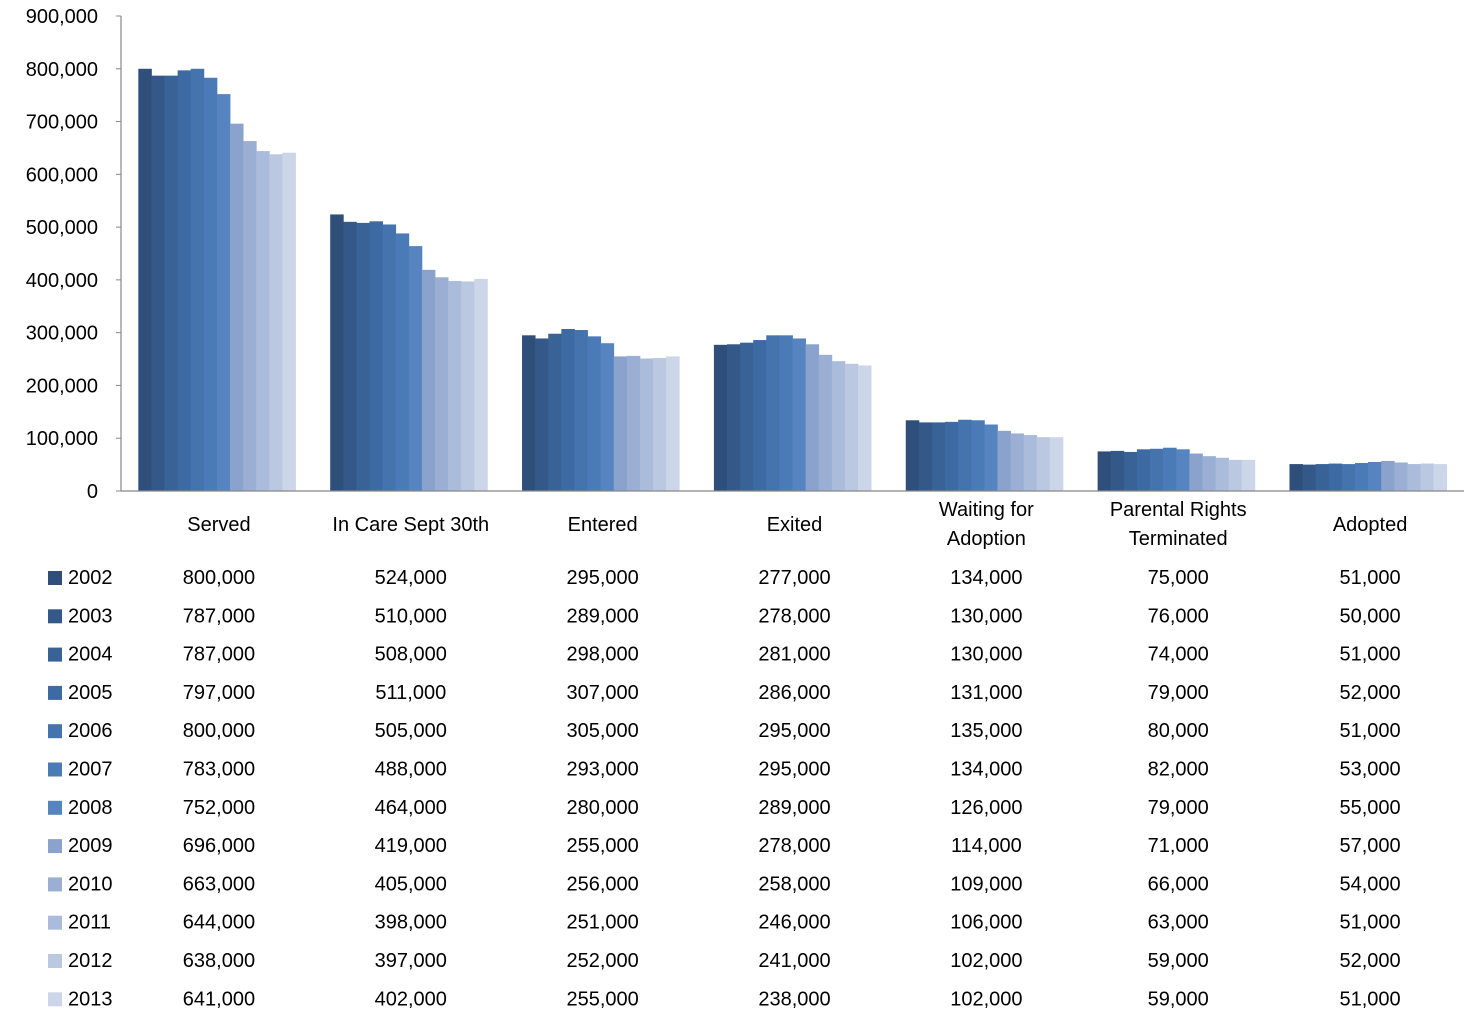  What do you see at coordinates (1369, 616) in the screenshot?
I see `data-label: 50,000` at bounding box center [1369, 616].